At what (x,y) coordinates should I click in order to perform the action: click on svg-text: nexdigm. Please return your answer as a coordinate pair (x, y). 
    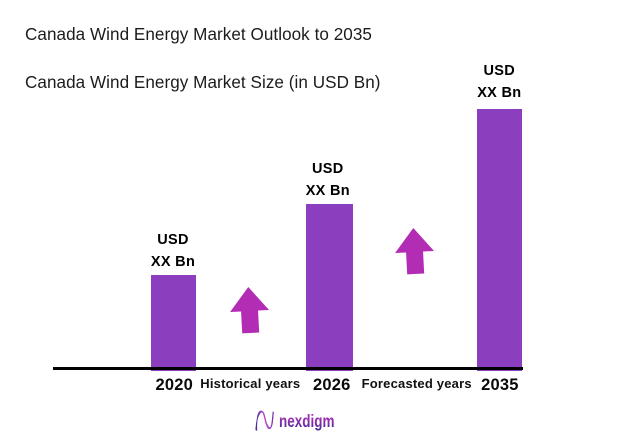
    Looking at the image, I should click on (307, 421).